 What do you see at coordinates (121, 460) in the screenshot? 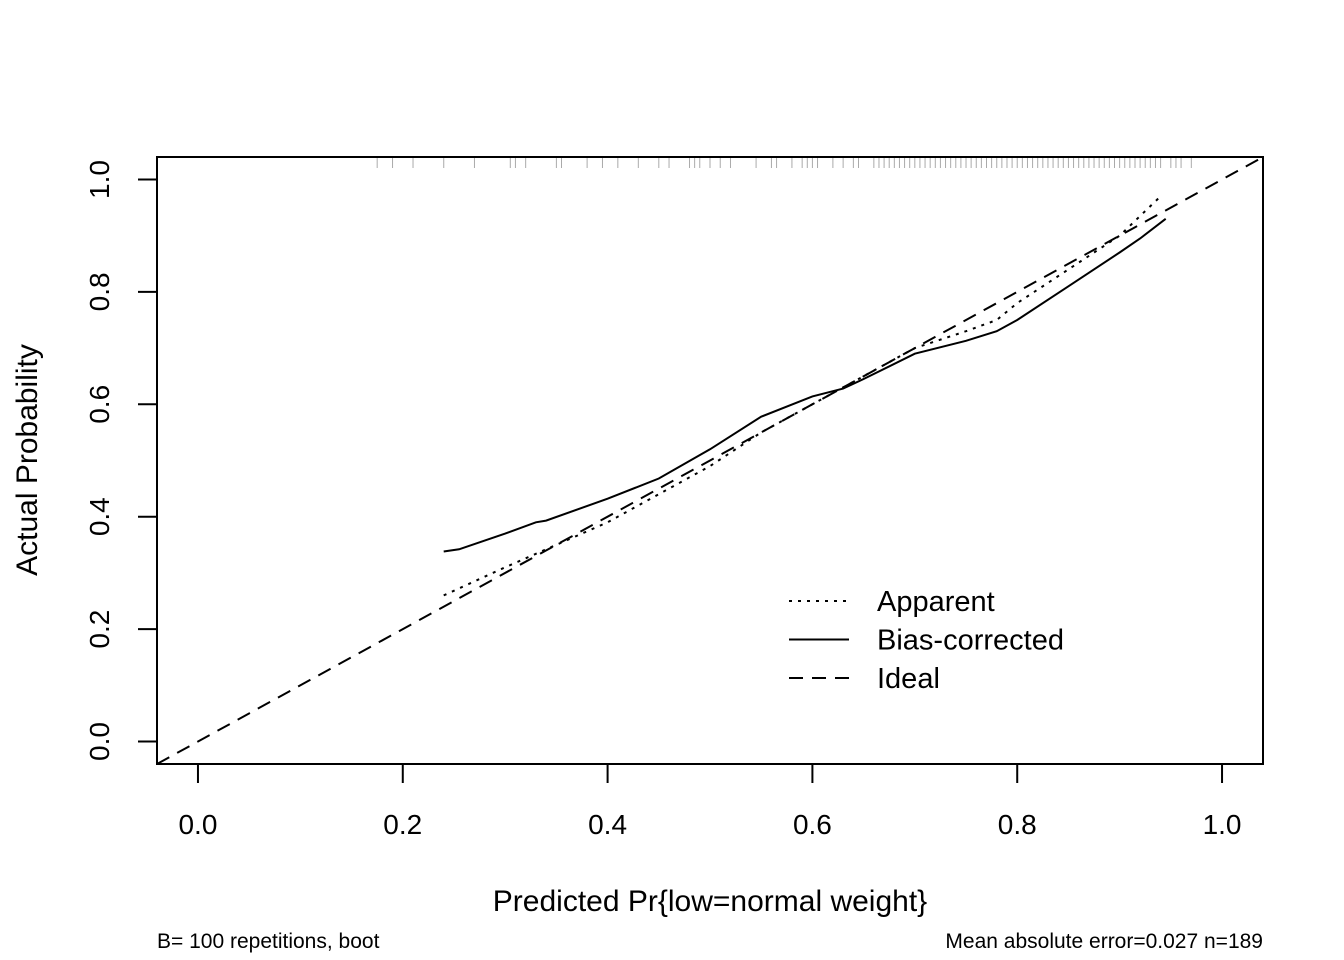
I see `y-axis: 0.0 0.2 0.4 0.6 0.8 1.0` at bounding box center [121, 460].